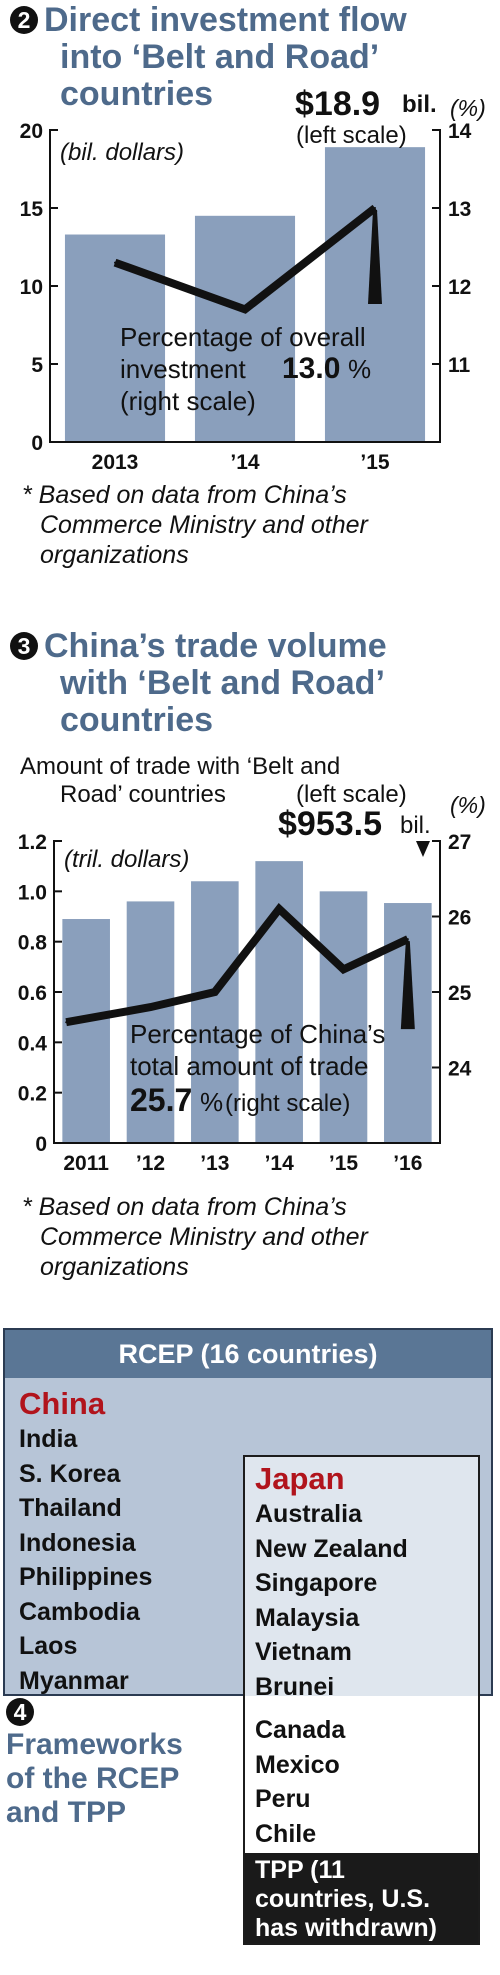 The image size is (500, 1975). What do you see at coordinates (248, 1354) in the screenshot?
I see `rcep-header: RCEP (16 countries)` at bounding box center [248, 1354].